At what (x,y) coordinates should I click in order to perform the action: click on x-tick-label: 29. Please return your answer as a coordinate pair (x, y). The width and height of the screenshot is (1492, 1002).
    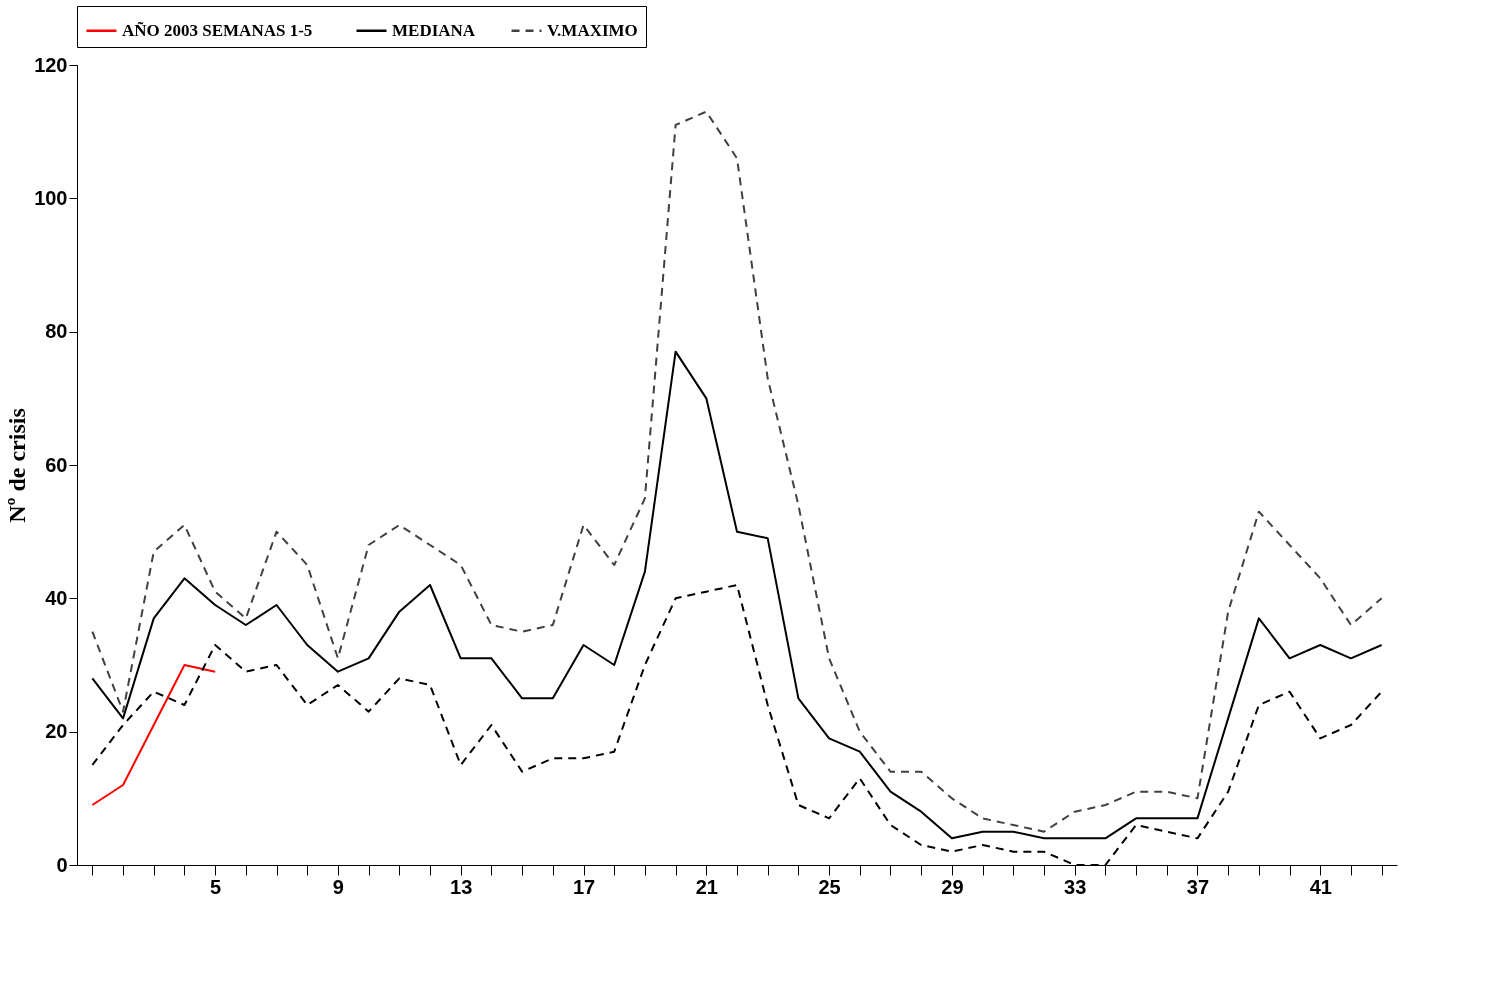
    Looking at the image, I should click on (952, 886).